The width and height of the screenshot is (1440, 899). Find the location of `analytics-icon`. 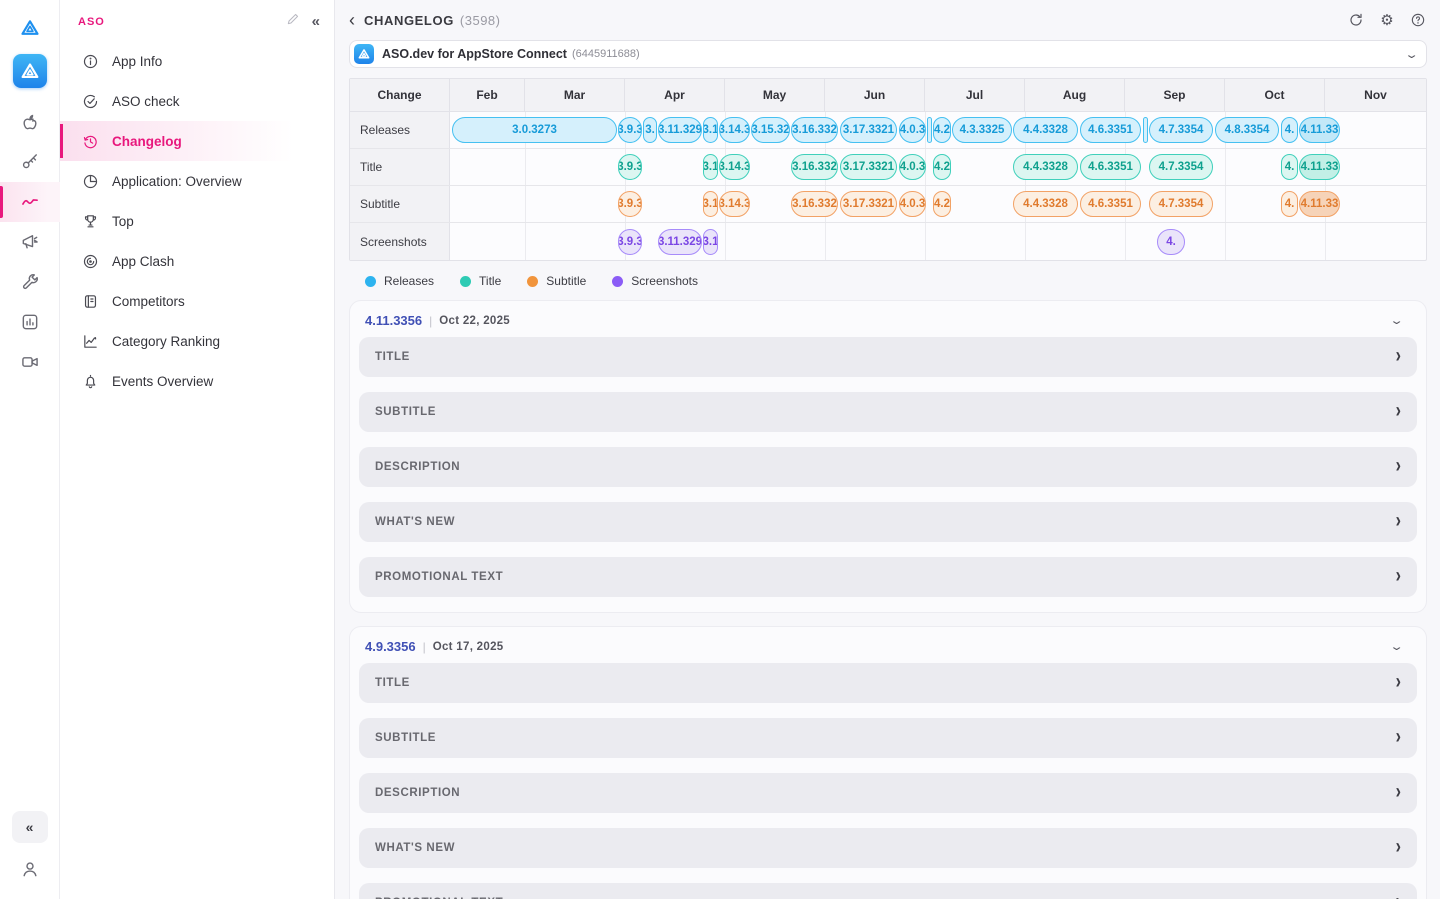

analytics-icon is located at coordinates (30, 202).